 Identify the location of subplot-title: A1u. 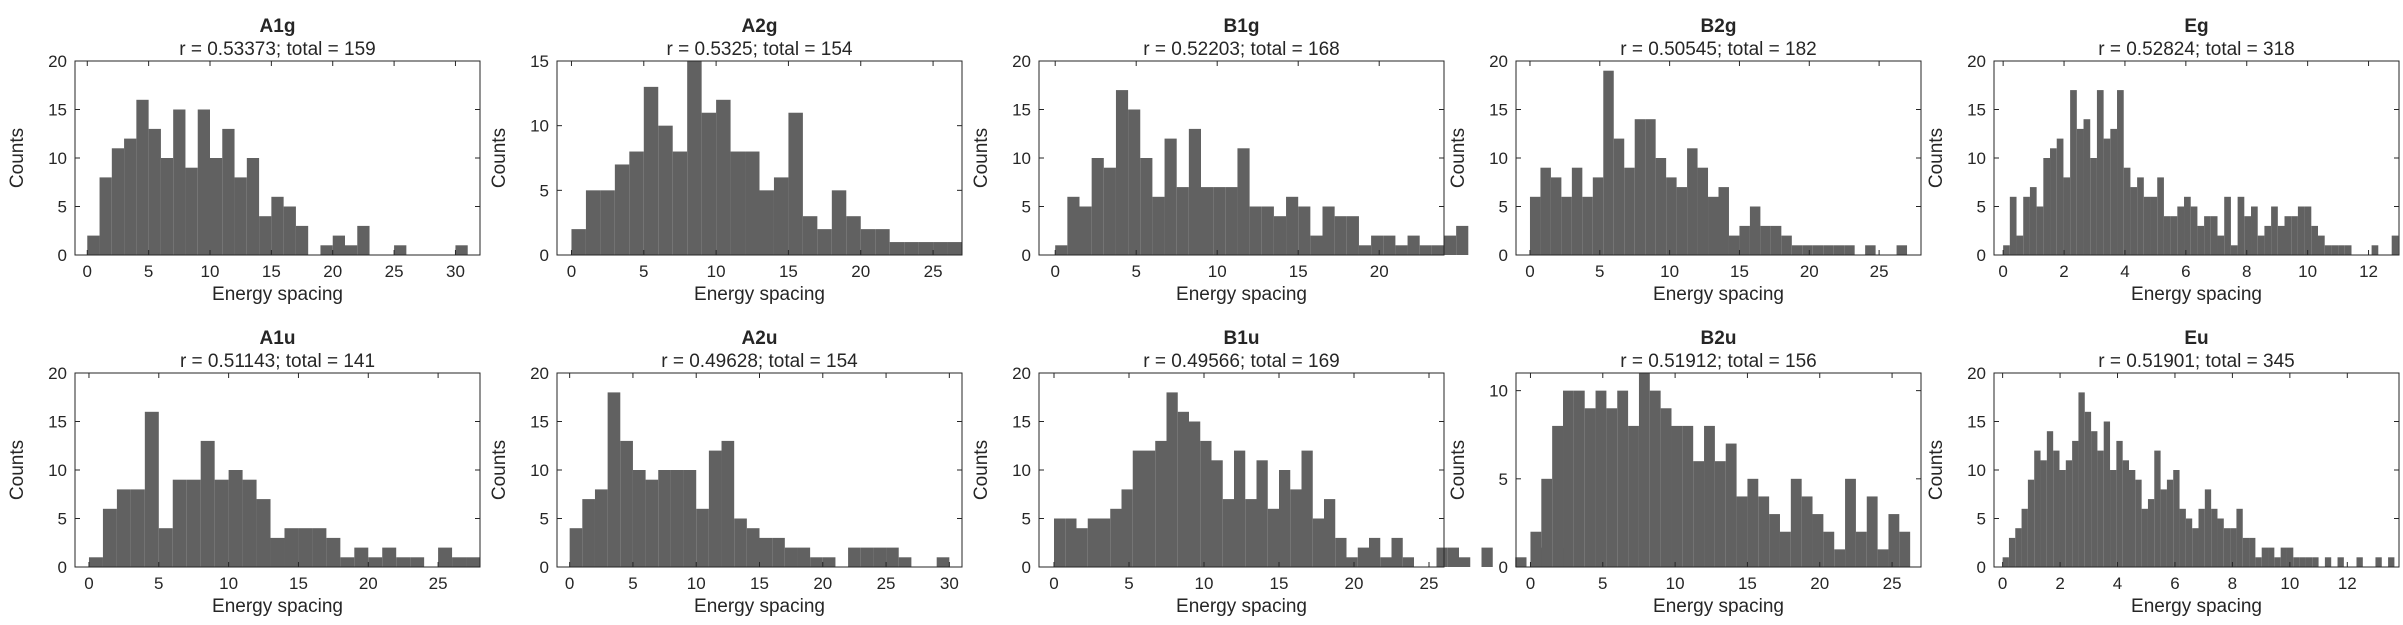
(278, 338).